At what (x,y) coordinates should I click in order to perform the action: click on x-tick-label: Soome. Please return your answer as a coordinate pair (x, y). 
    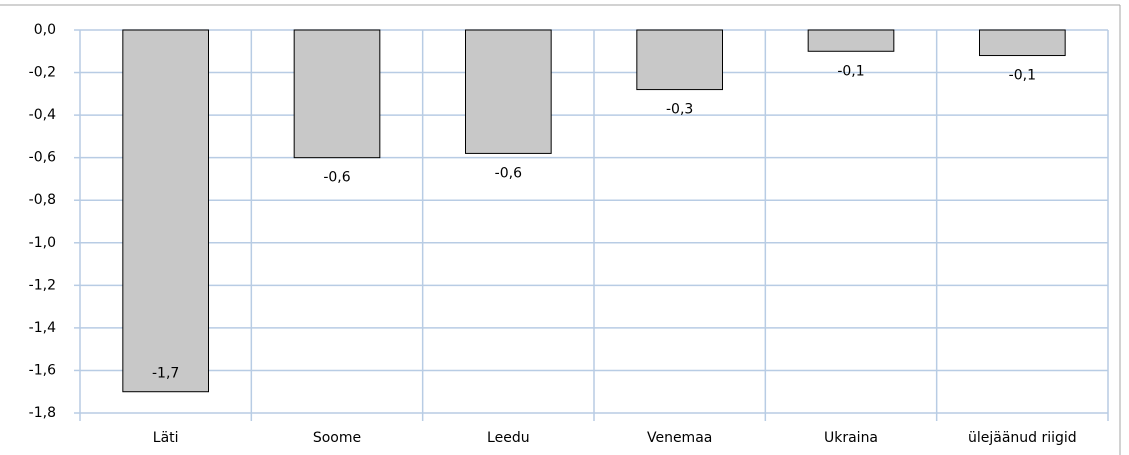
    Looking at the image, I should click on (337, 438).